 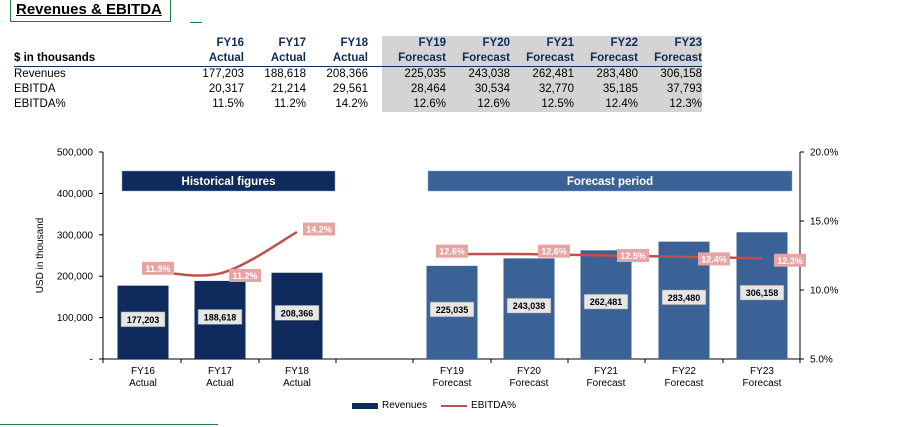 What do you see at coordinates (606, 43) in the screenshot?
I see `col-header-fy: FY22` at bounding box center [606, 43].